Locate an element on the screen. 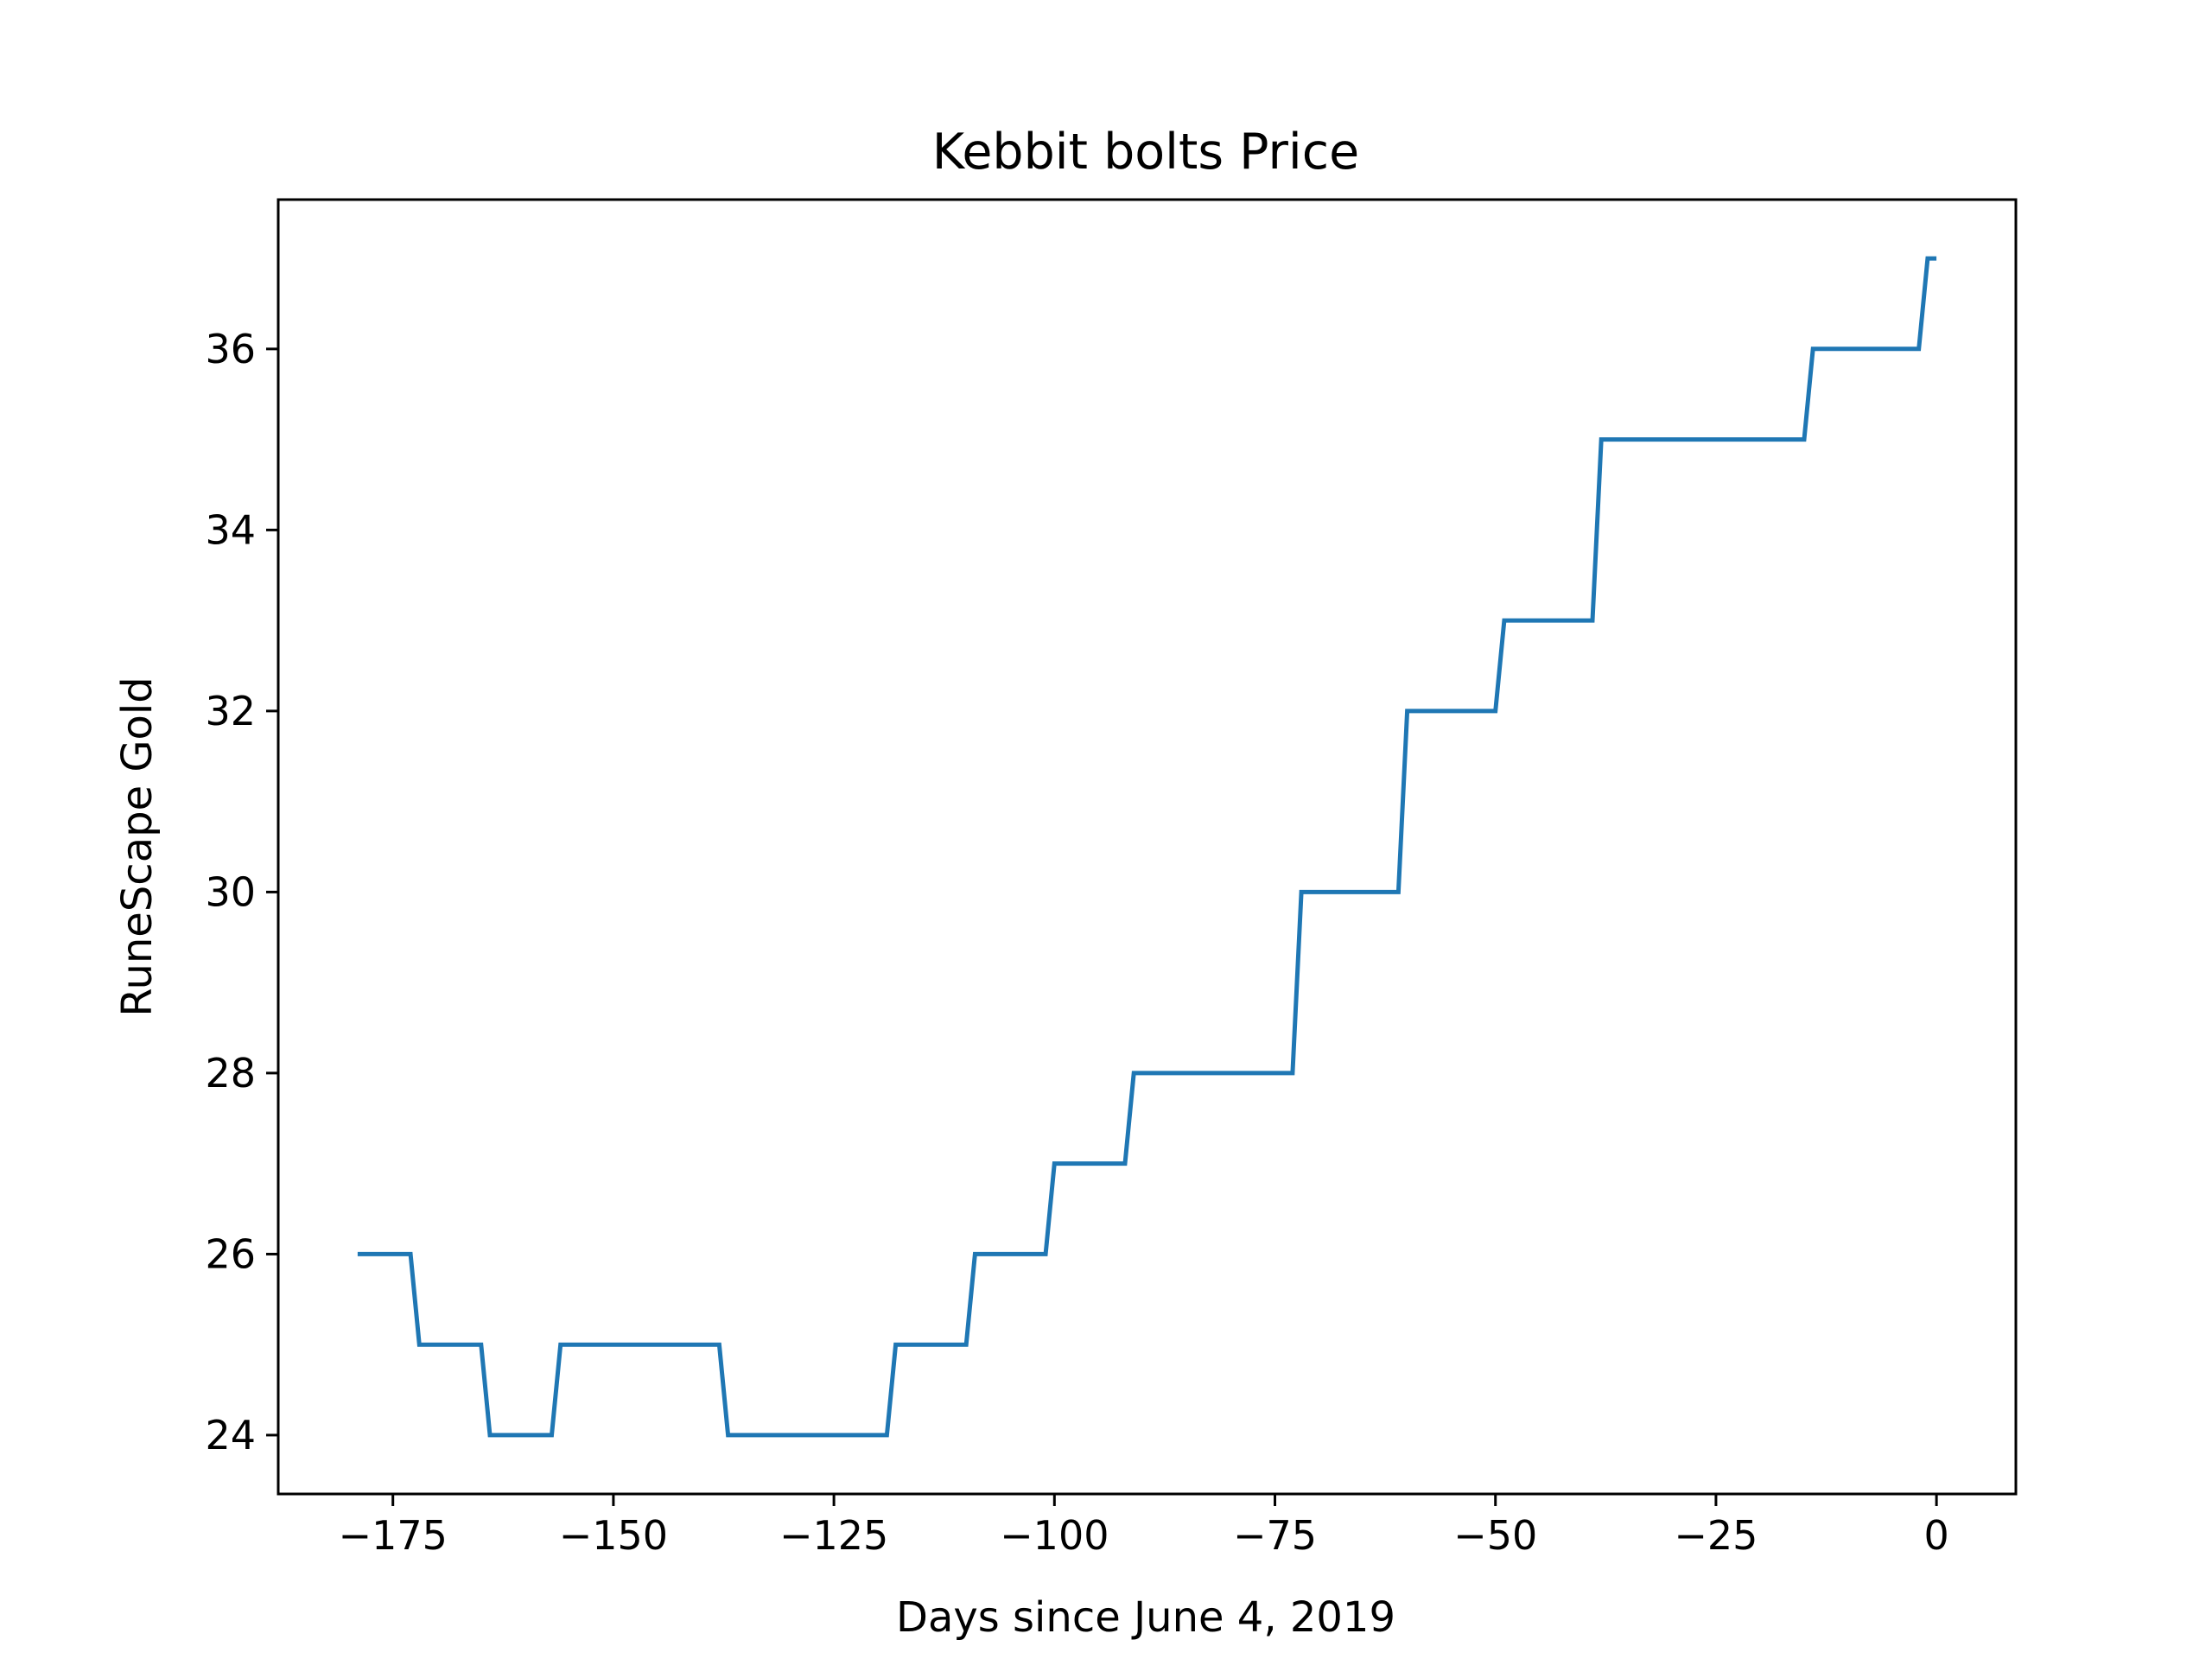 The width and height of the screenshot is (2212, 1659). y-tick-label: 26 is located at coordinates (231, 1253).